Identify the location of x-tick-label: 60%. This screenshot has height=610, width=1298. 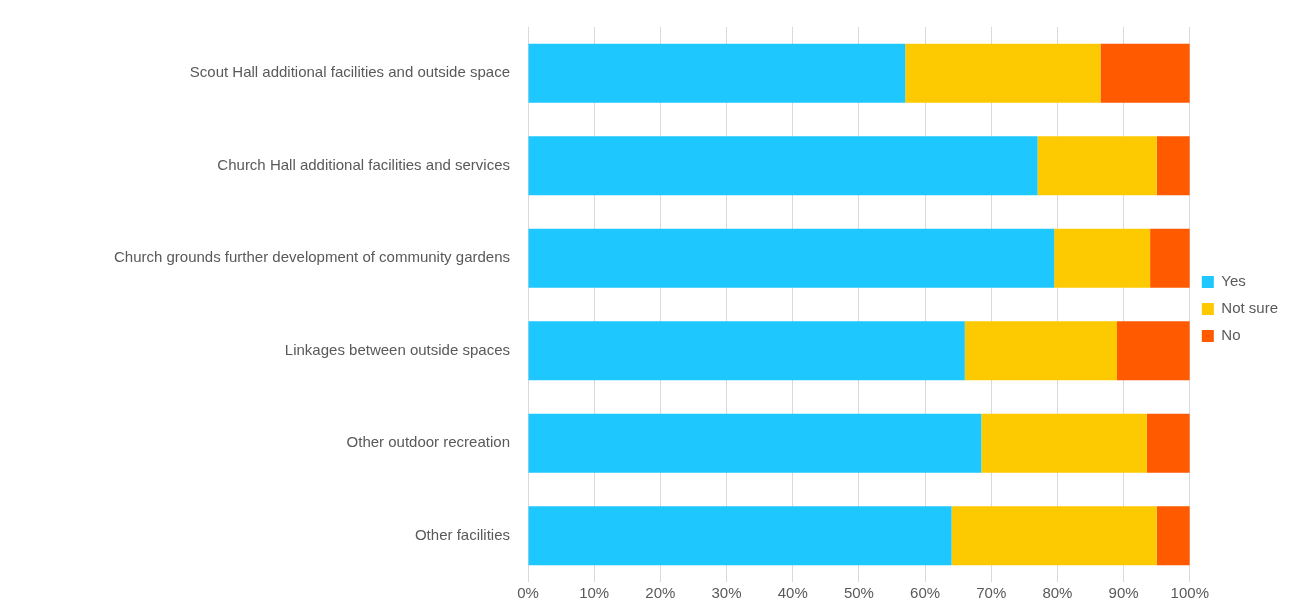
(925, 593).